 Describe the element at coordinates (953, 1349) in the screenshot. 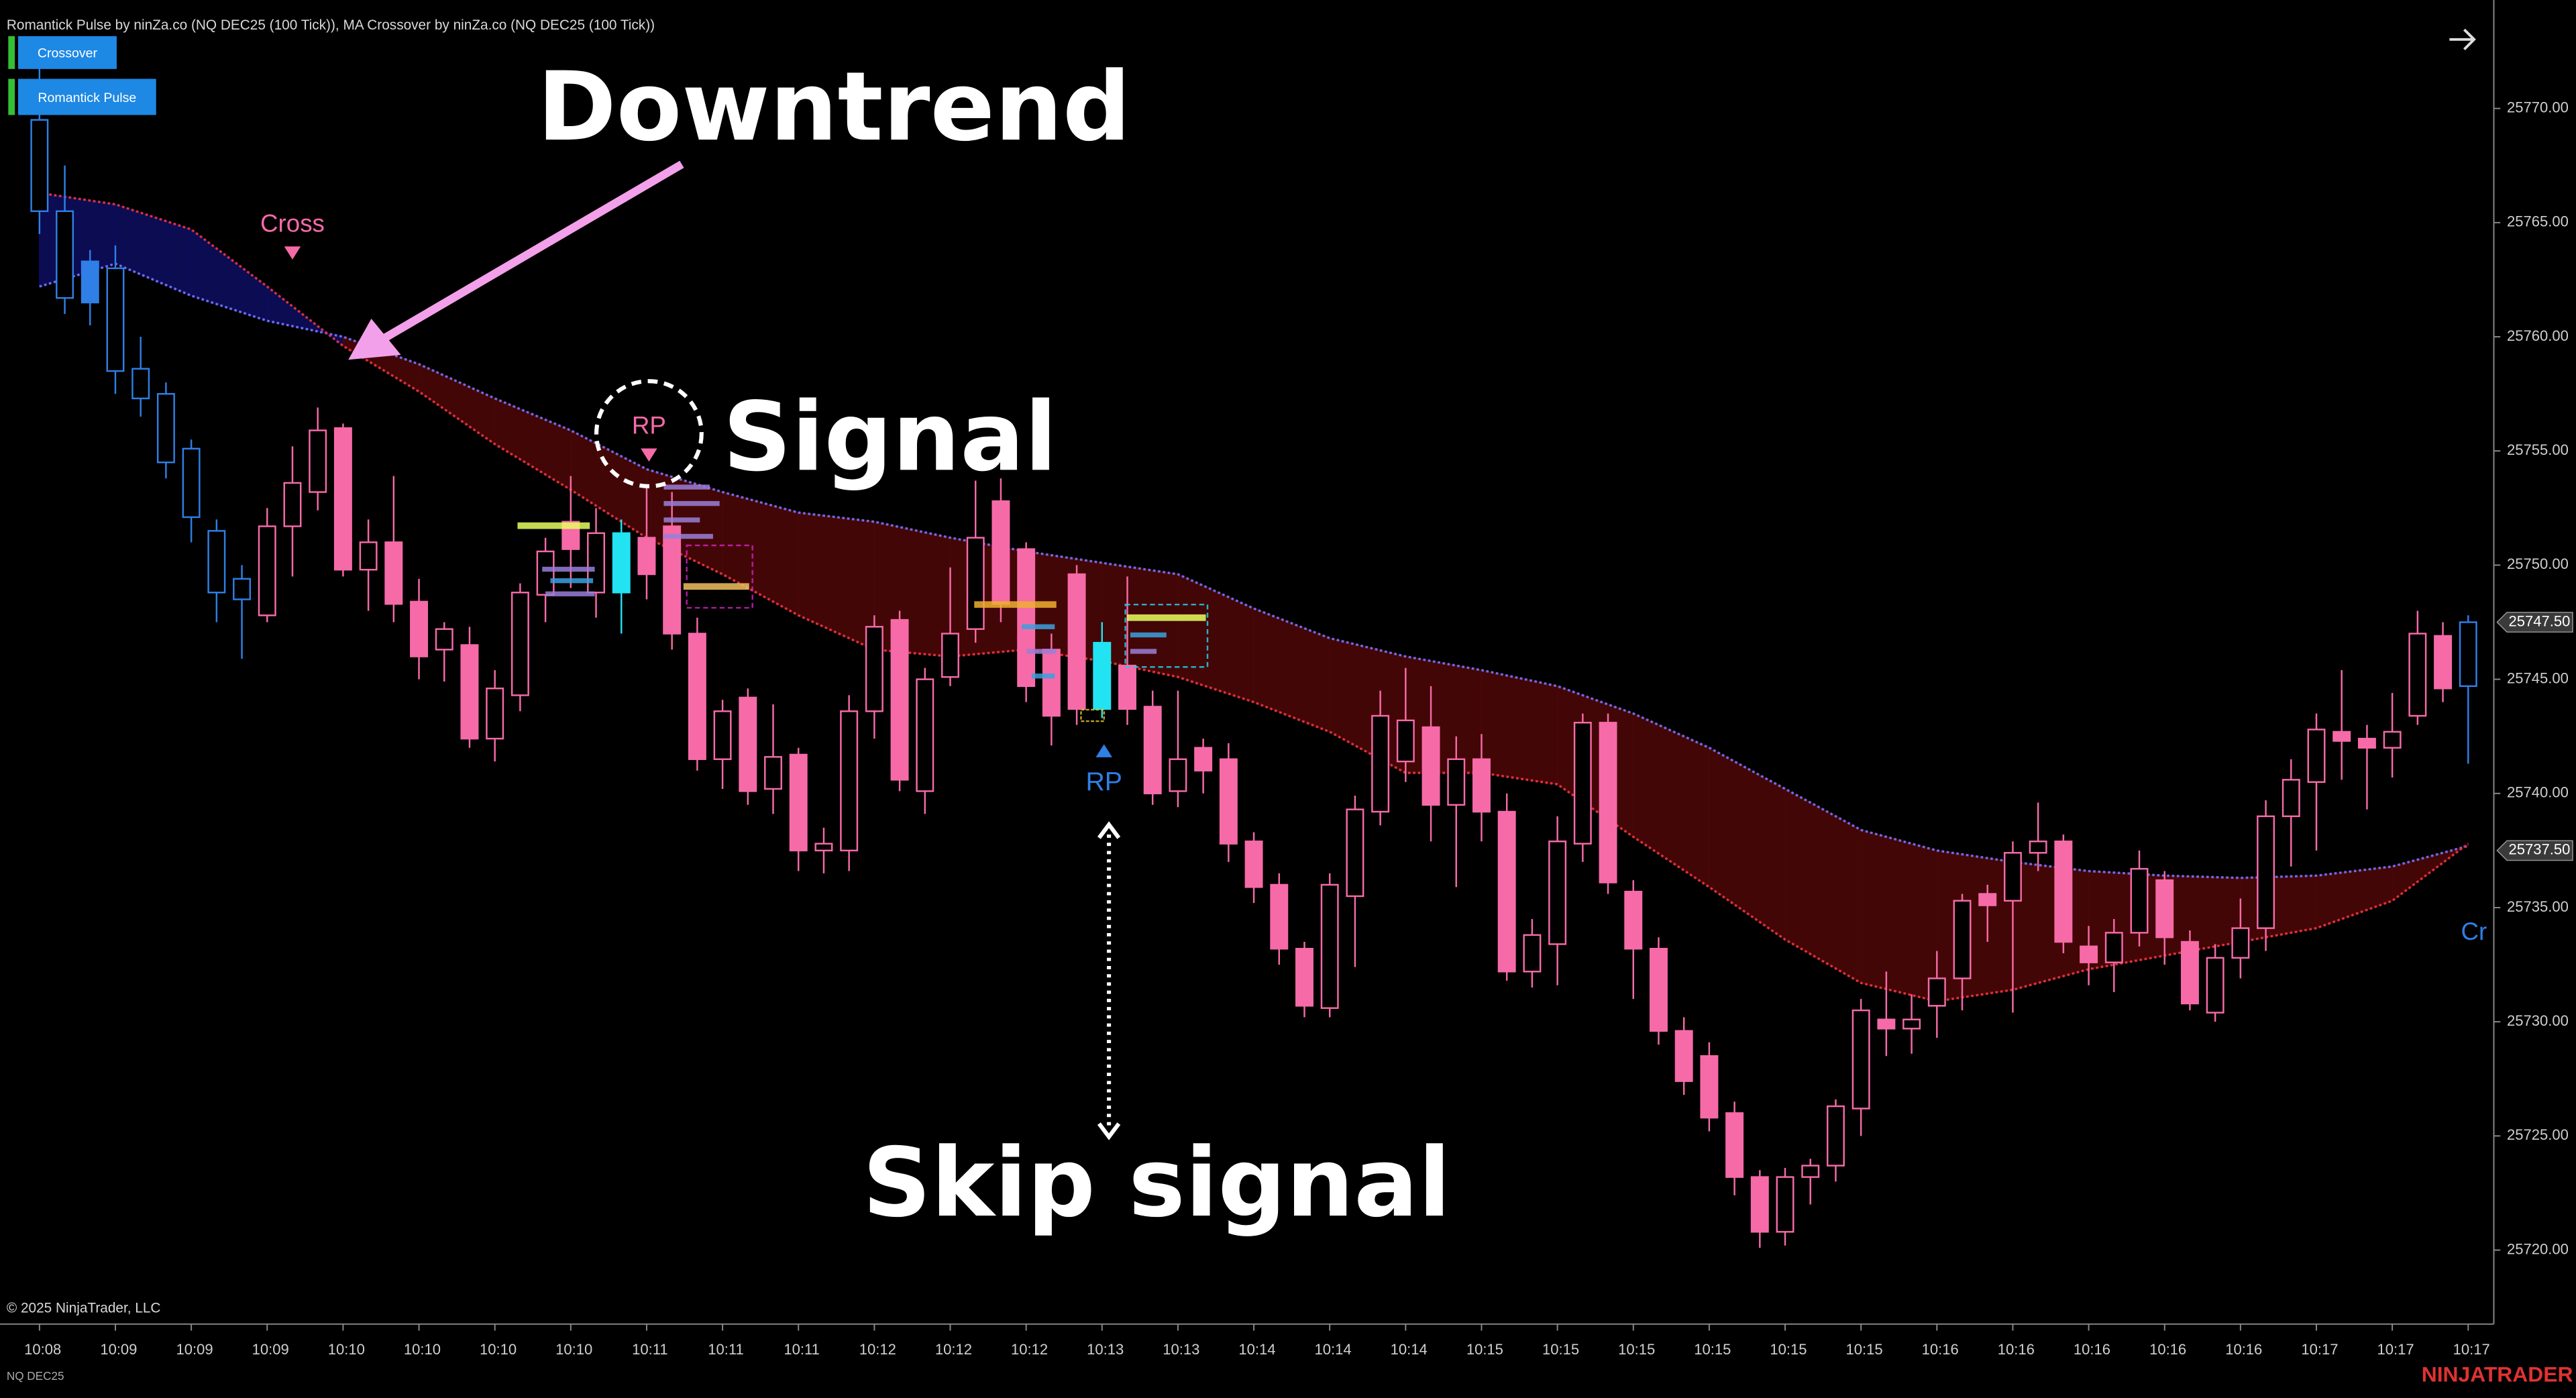

I see `x-tick-label: 10:12` at that location.